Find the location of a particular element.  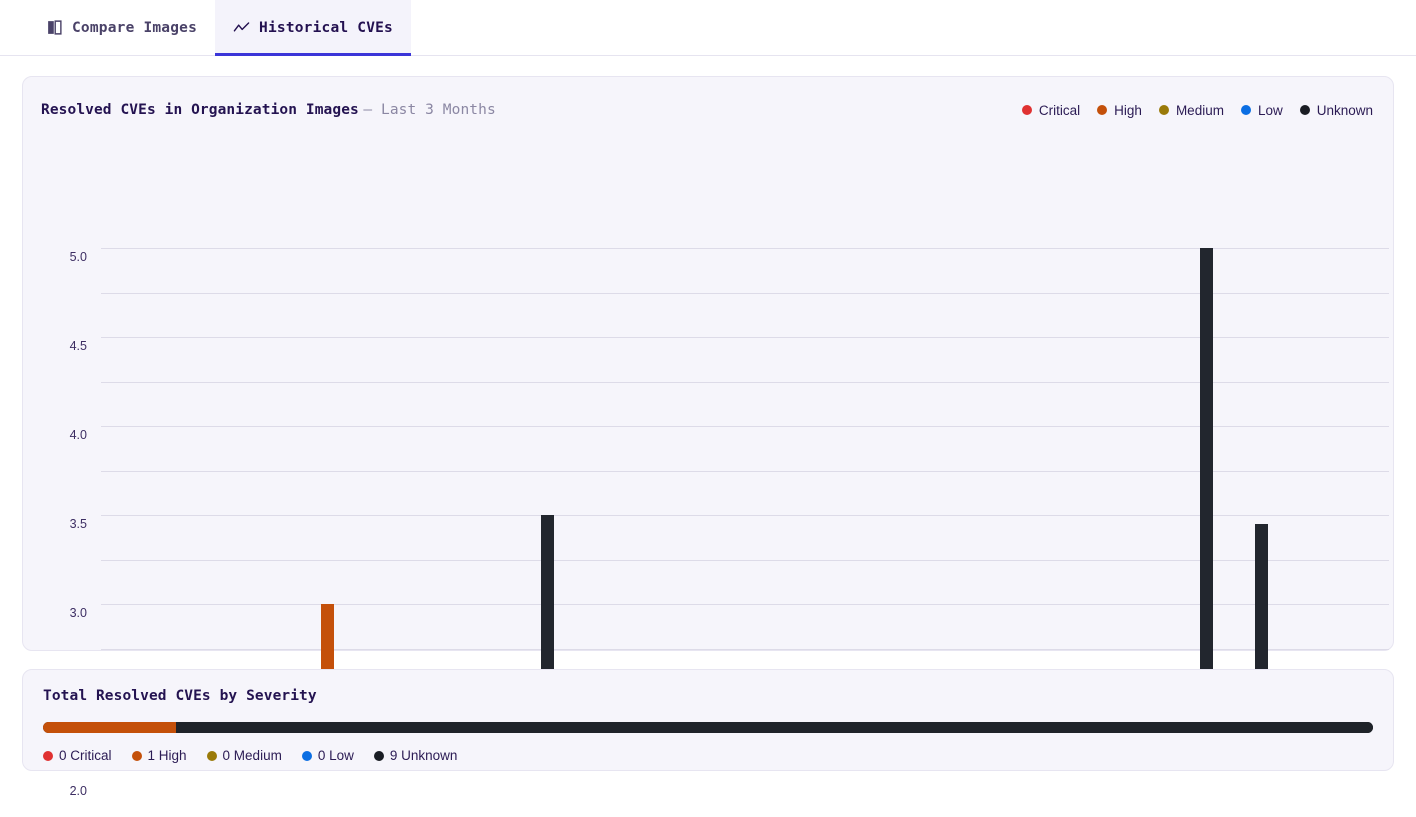

y-axis-tick-label: 5.0 is located at coordinates (78, 257).